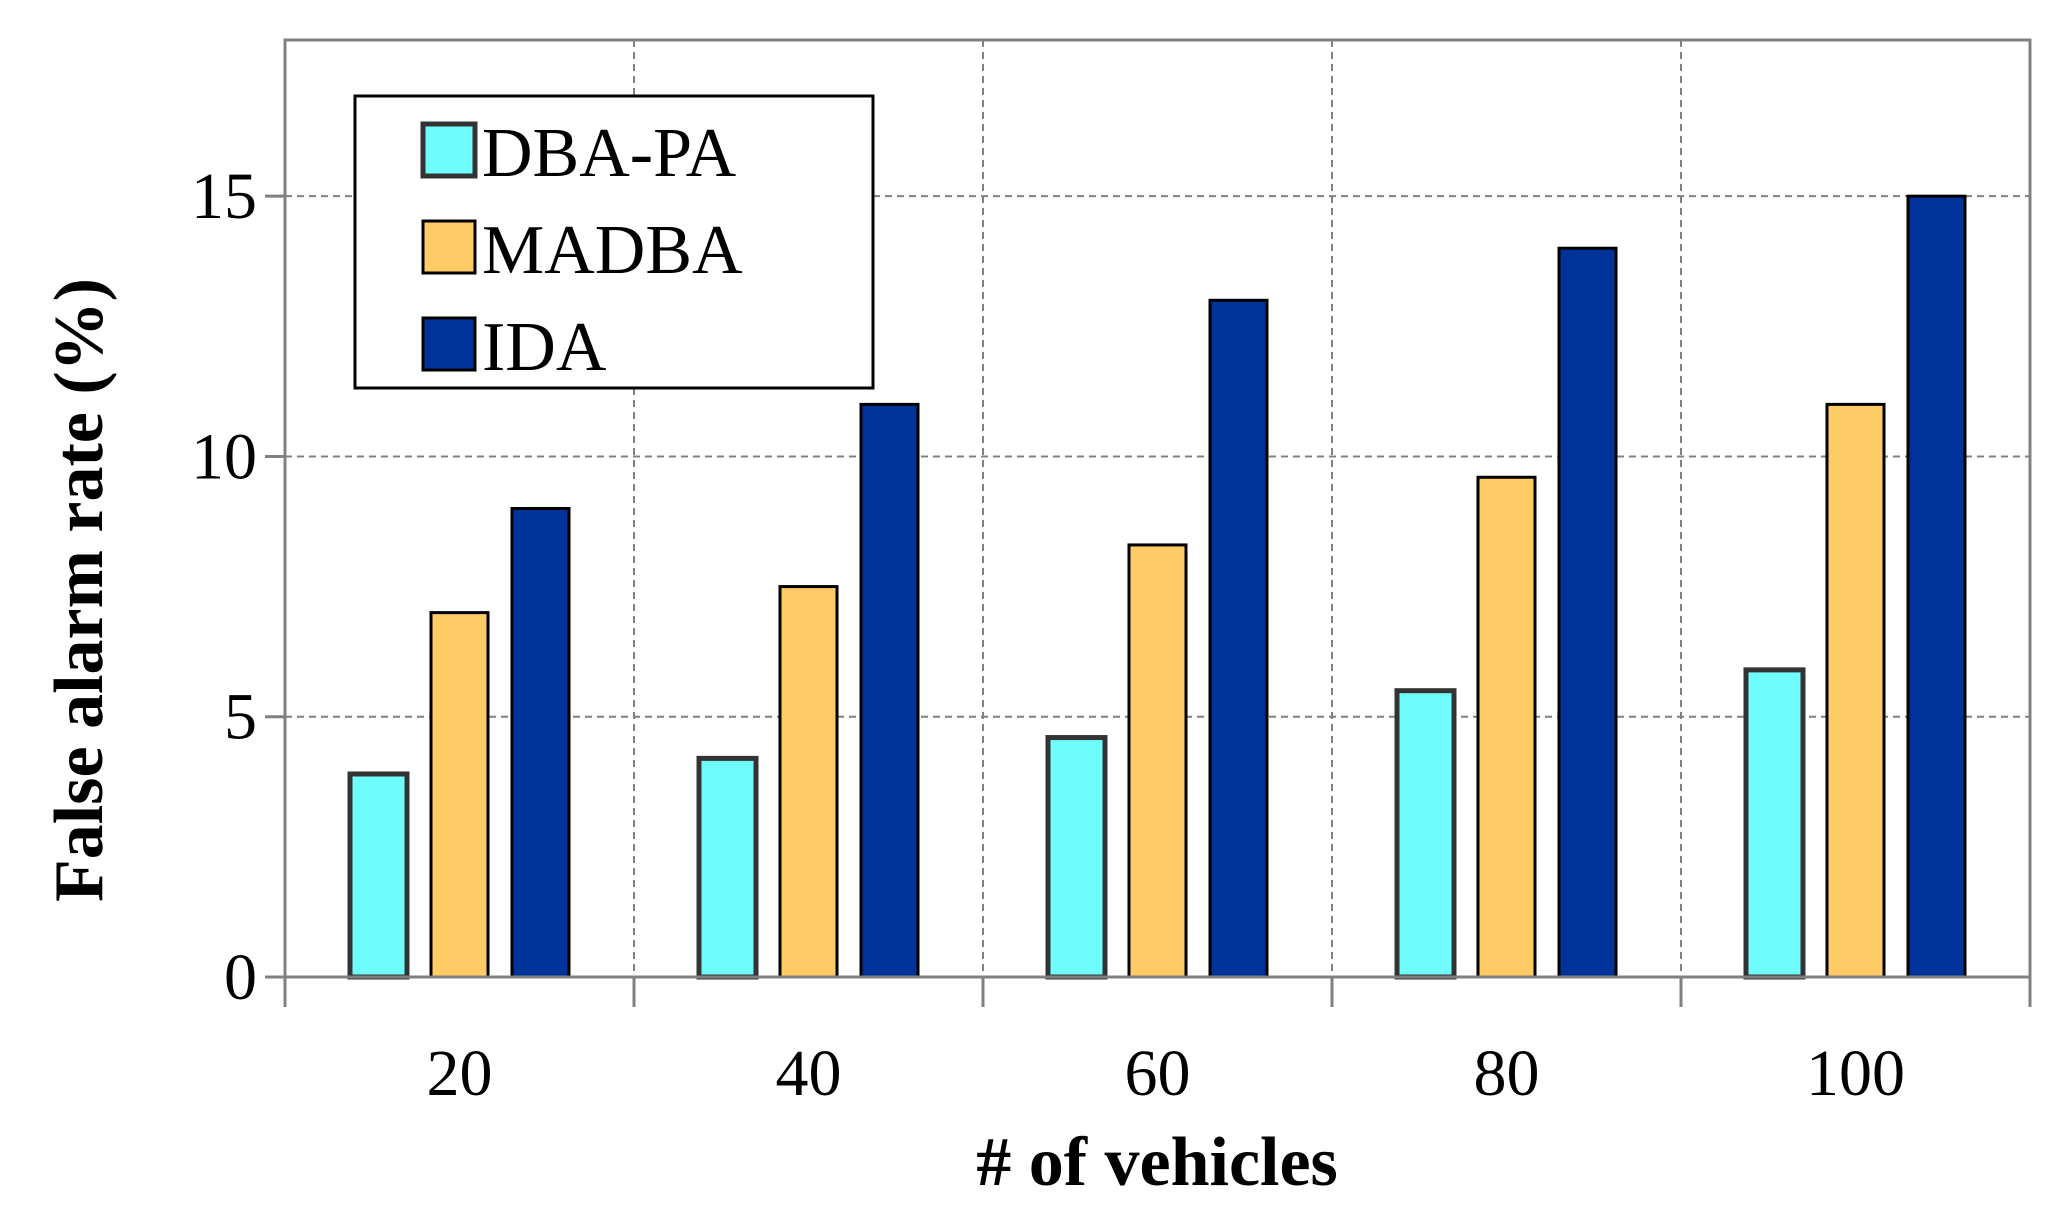 The width and height of the screenshot is (2051, 1222). I want to click on x-tick-label: 20, so click(460, 1073).